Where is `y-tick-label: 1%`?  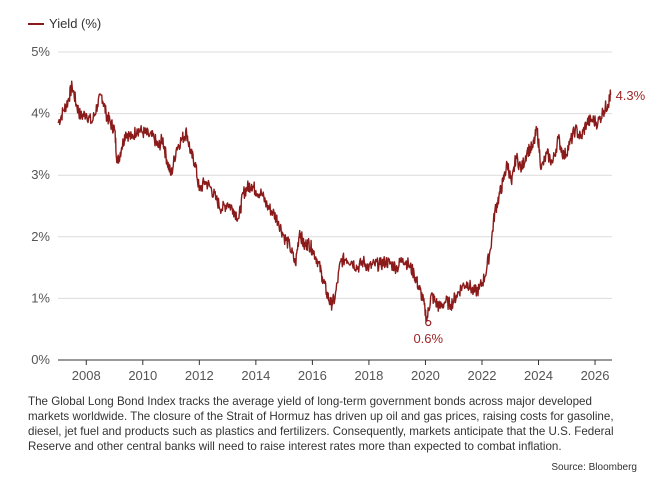
y-tick-label: 1% is located at coordinates (40, 297).